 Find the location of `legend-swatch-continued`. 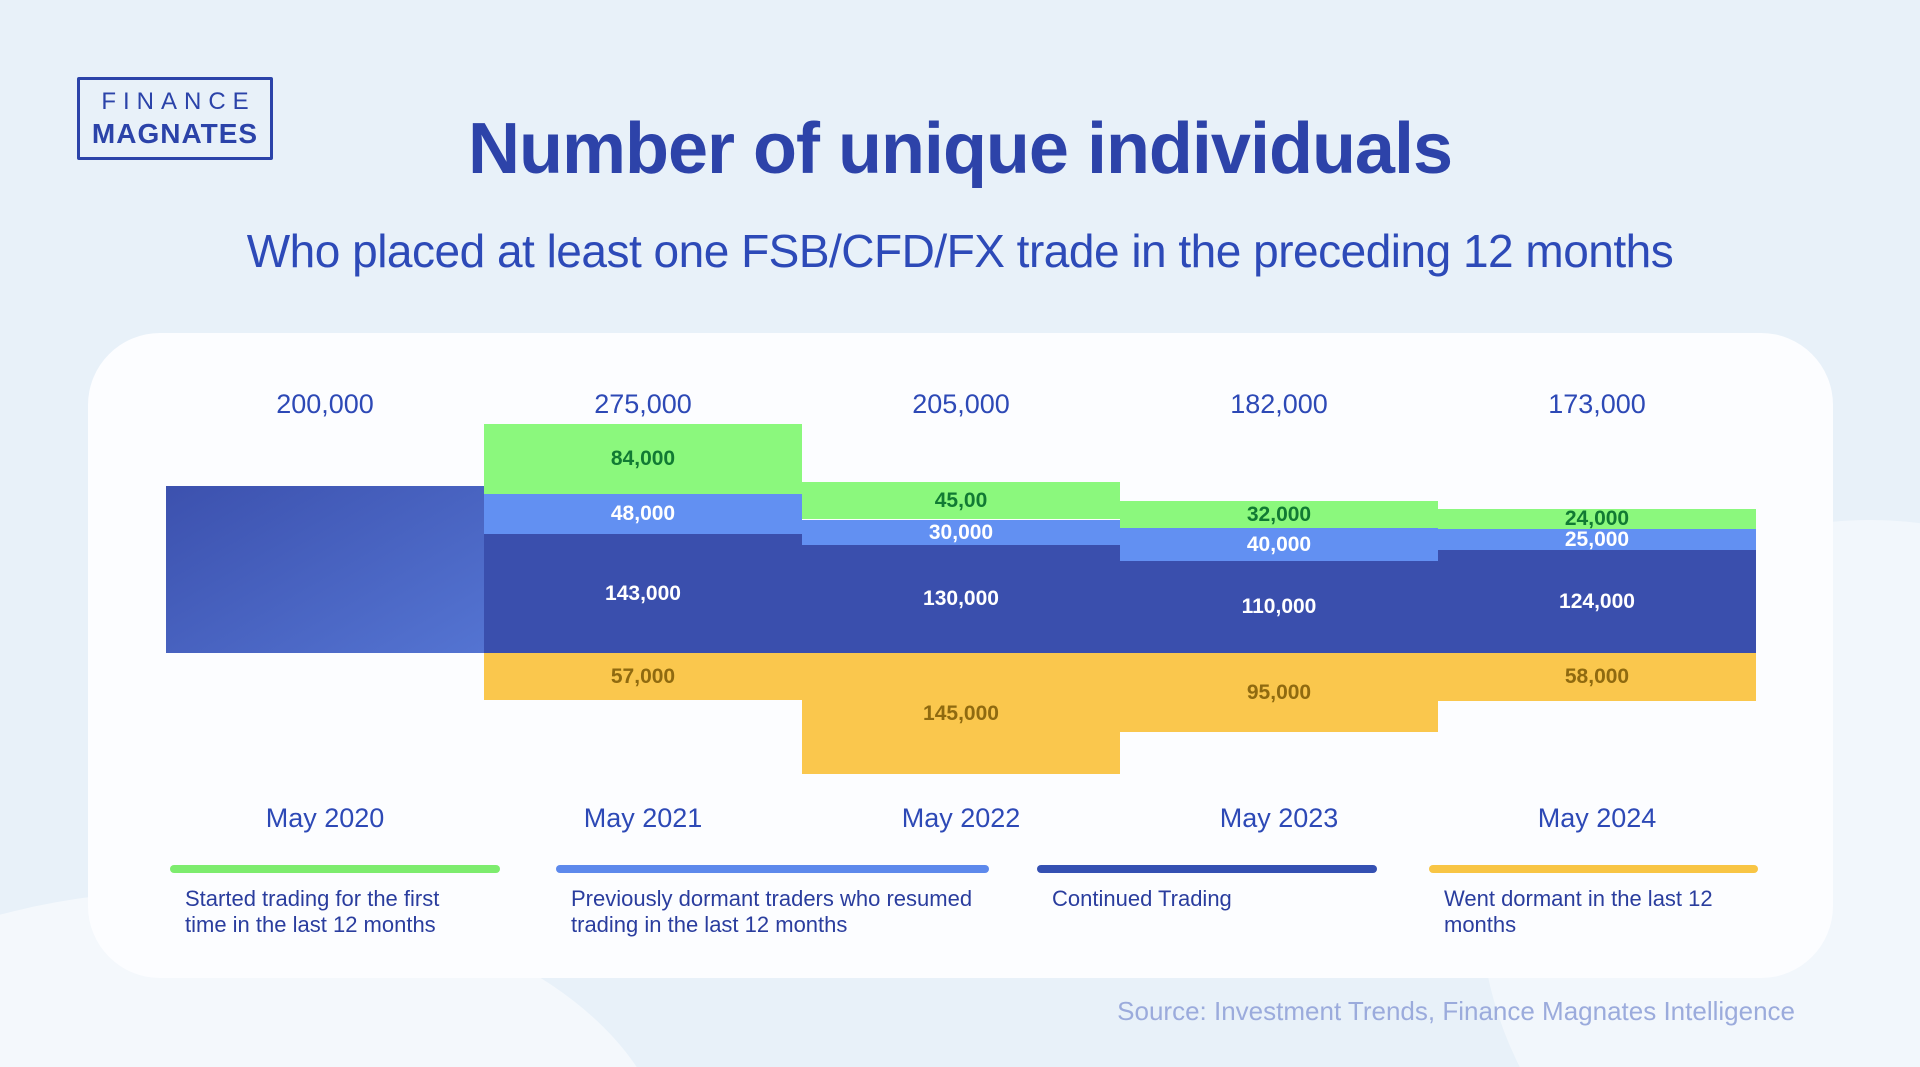

legend-swatch-continued is located at coordinates (1207, 869).